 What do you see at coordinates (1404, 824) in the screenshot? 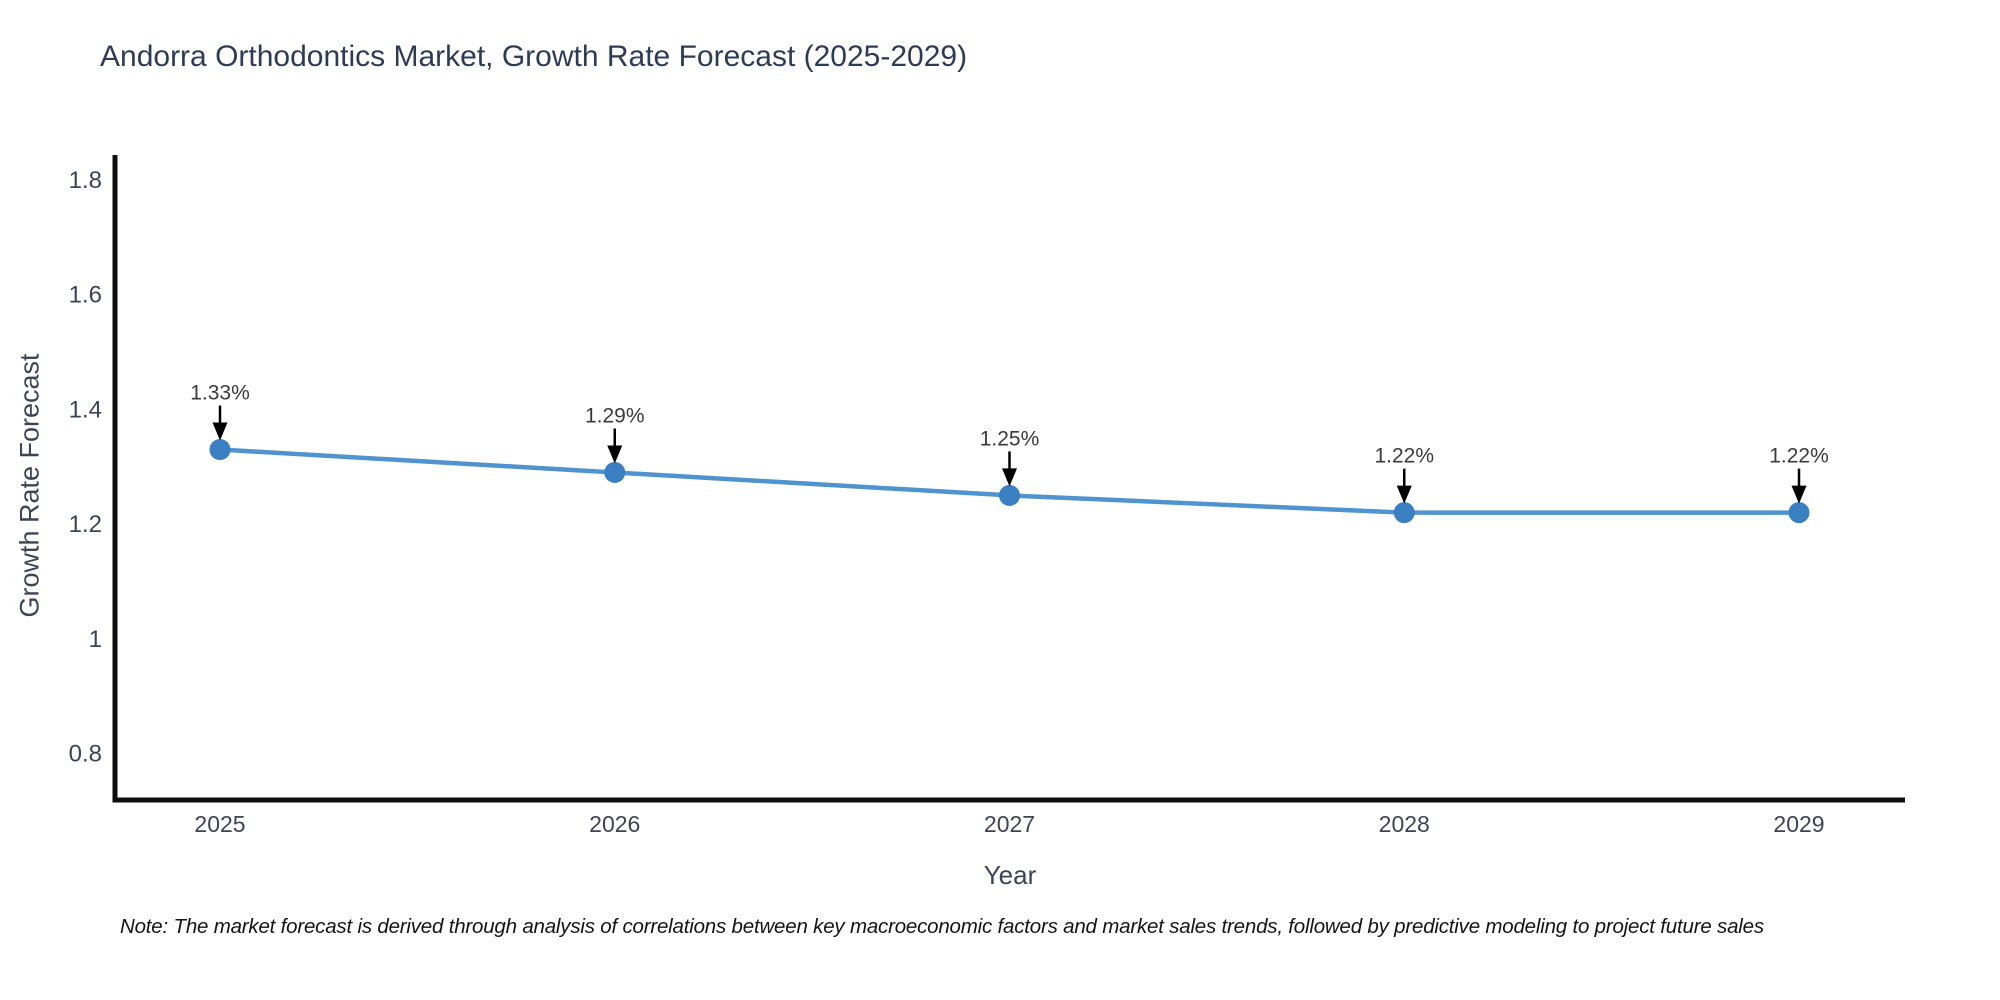
I see `x-tick-label: 2028` at bounding box center [1404, 824].